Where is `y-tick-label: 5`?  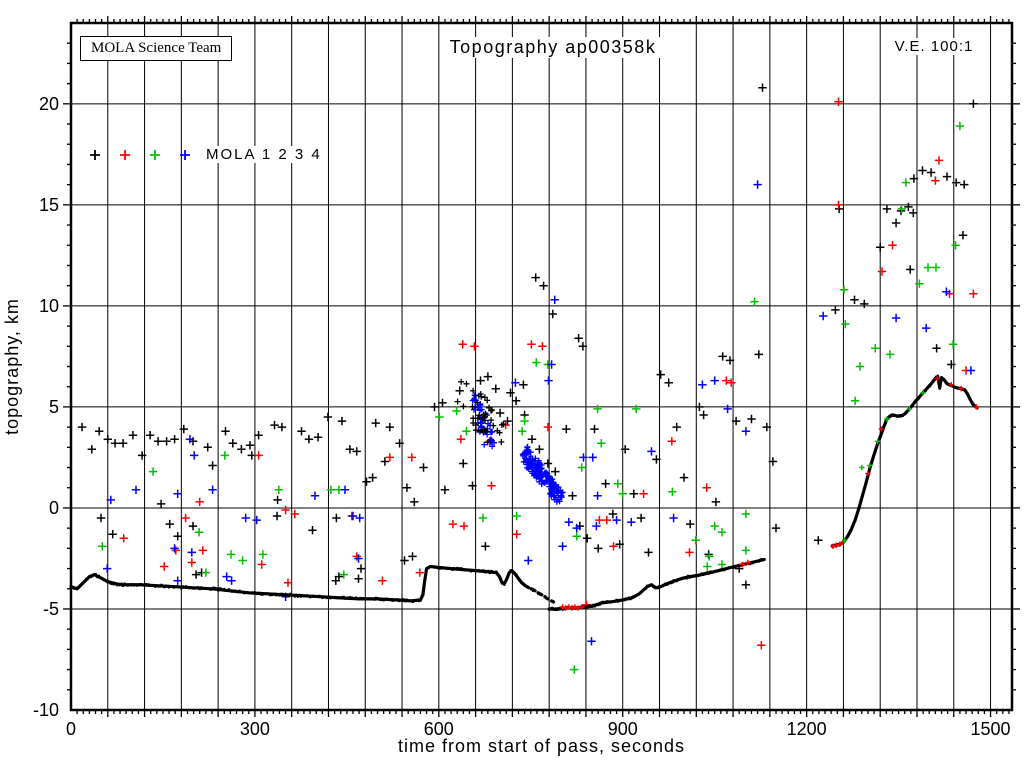
y-tick-label: 5 is located at coordinates (54, 407).